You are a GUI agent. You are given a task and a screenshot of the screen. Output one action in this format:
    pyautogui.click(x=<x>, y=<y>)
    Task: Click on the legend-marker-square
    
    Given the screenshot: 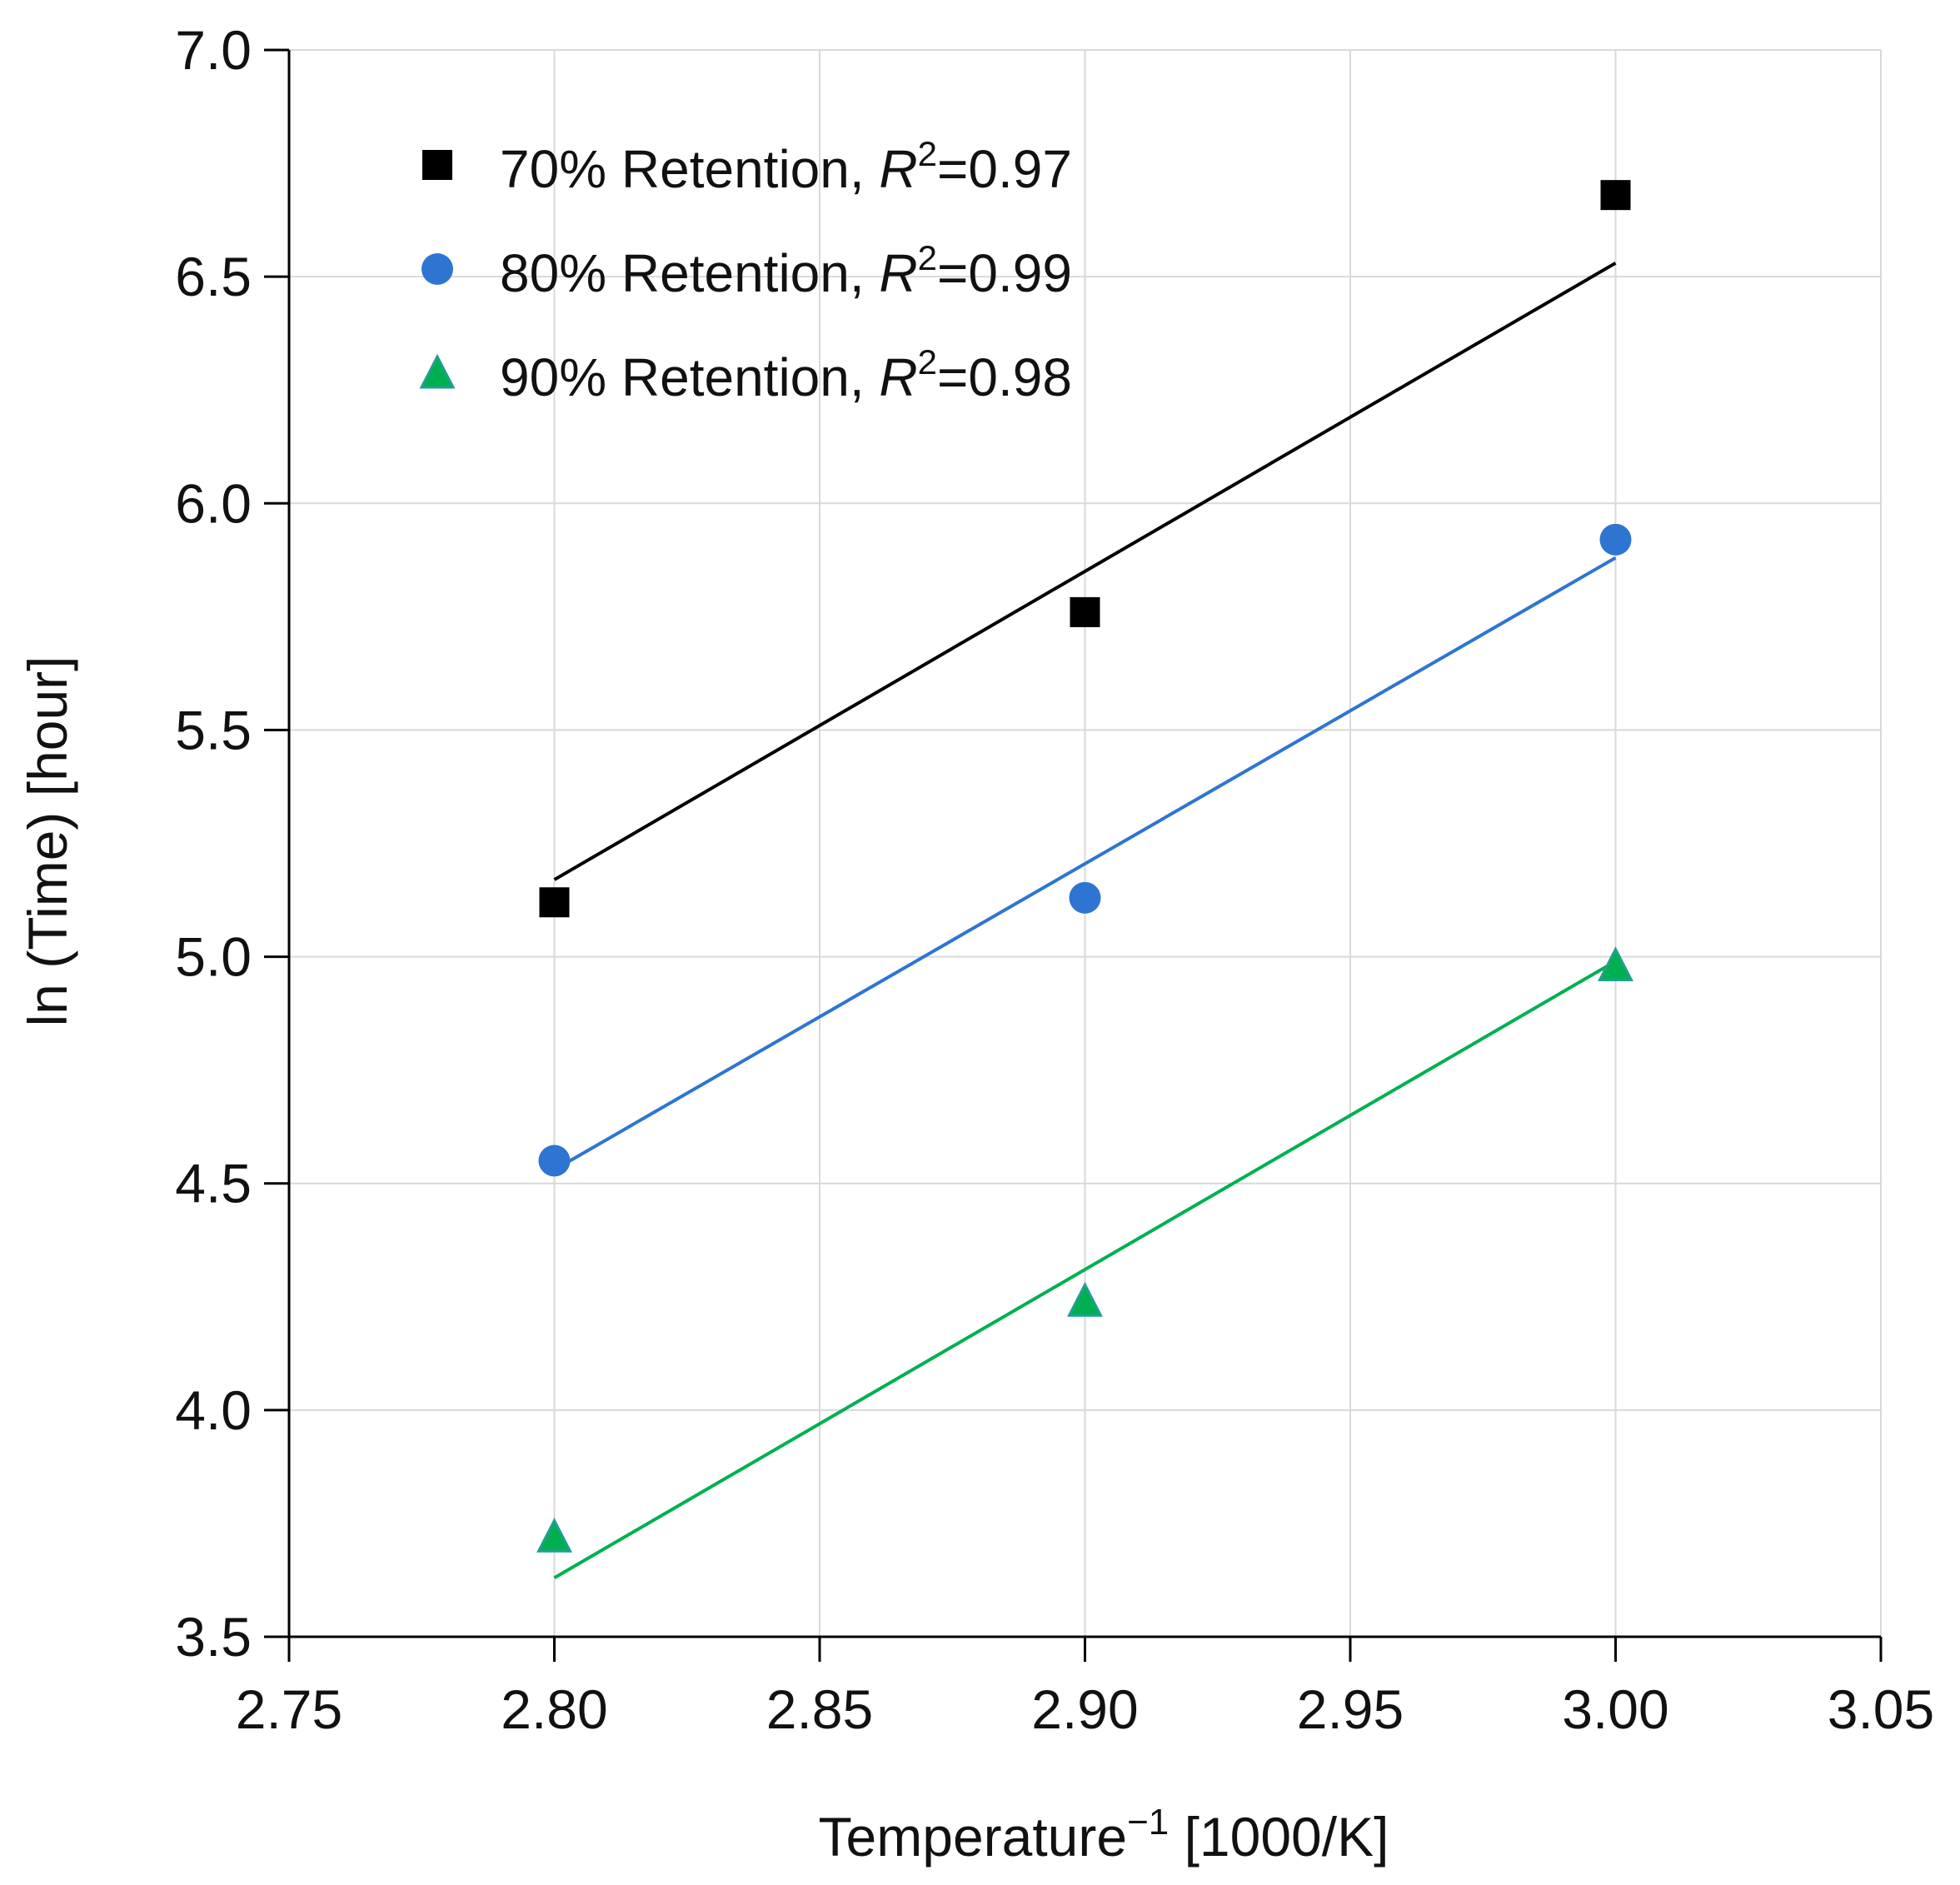 What is the action you would take?
    pyautogui.click(x=437, y=165)
    